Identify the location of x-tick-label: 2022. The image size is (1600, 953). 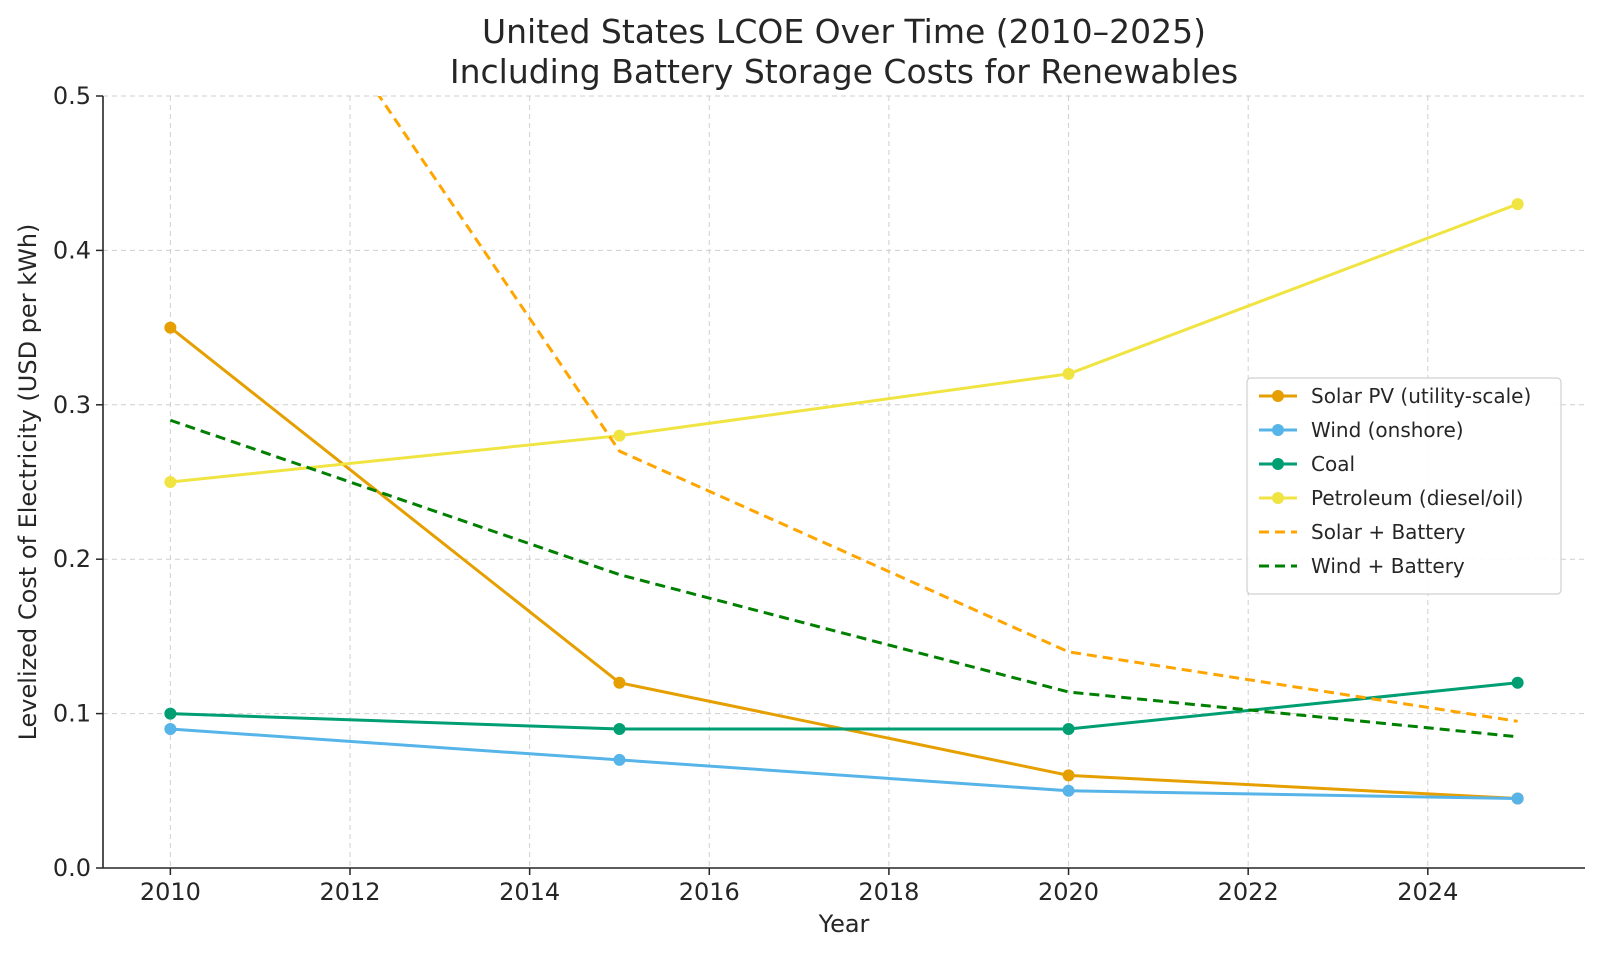
(1248, 892).